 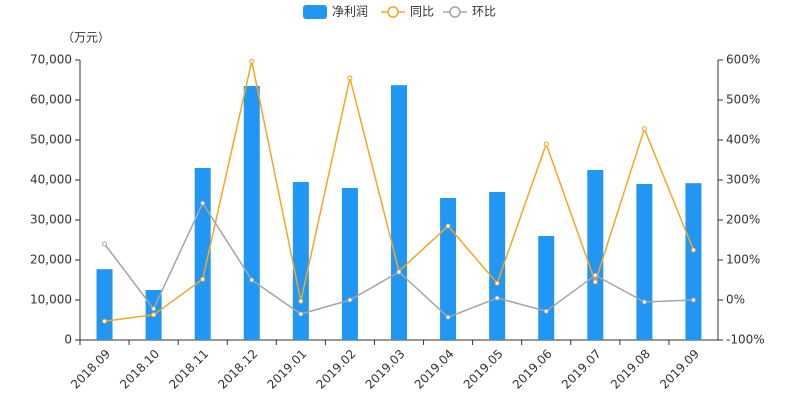 What do you see at coordinates (86, 38) in the screenshot?
I see `unit-label: （万元）` at bounding box center [86, 38].